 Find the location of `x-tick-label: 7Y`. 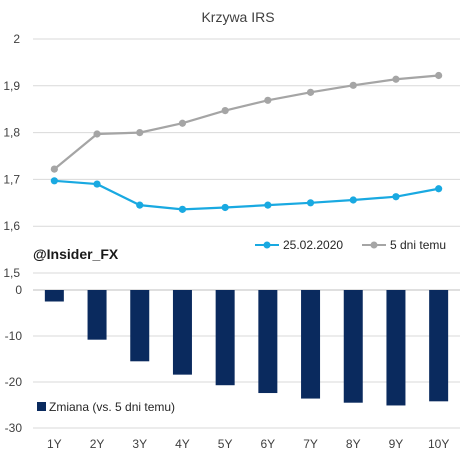

x-tick-label: 7Y is located at coordinates (310, 444).